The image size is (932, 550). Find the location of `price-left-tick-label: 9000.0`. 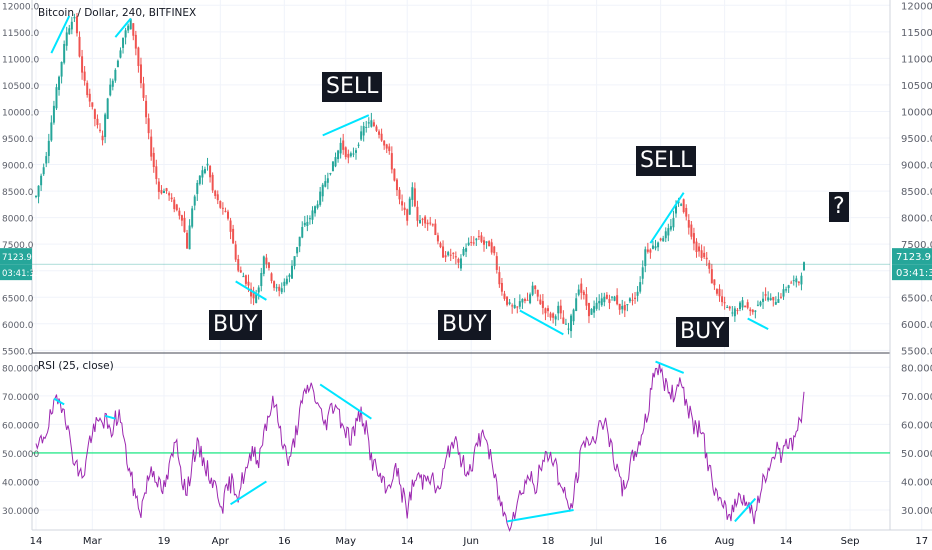

price-left-tick-label: 9000.0 is located at coordinates (18, 167).